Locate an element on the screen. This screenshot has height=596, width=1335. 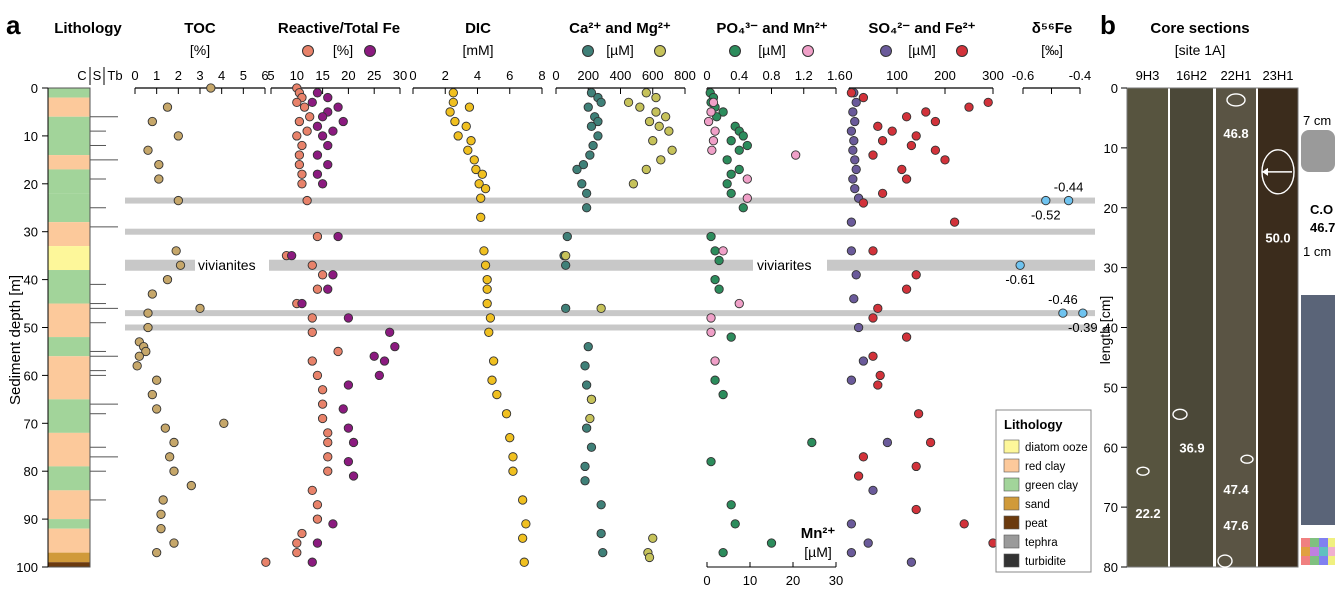
data-label: -0.52 is located at coordinates (1046, 215).